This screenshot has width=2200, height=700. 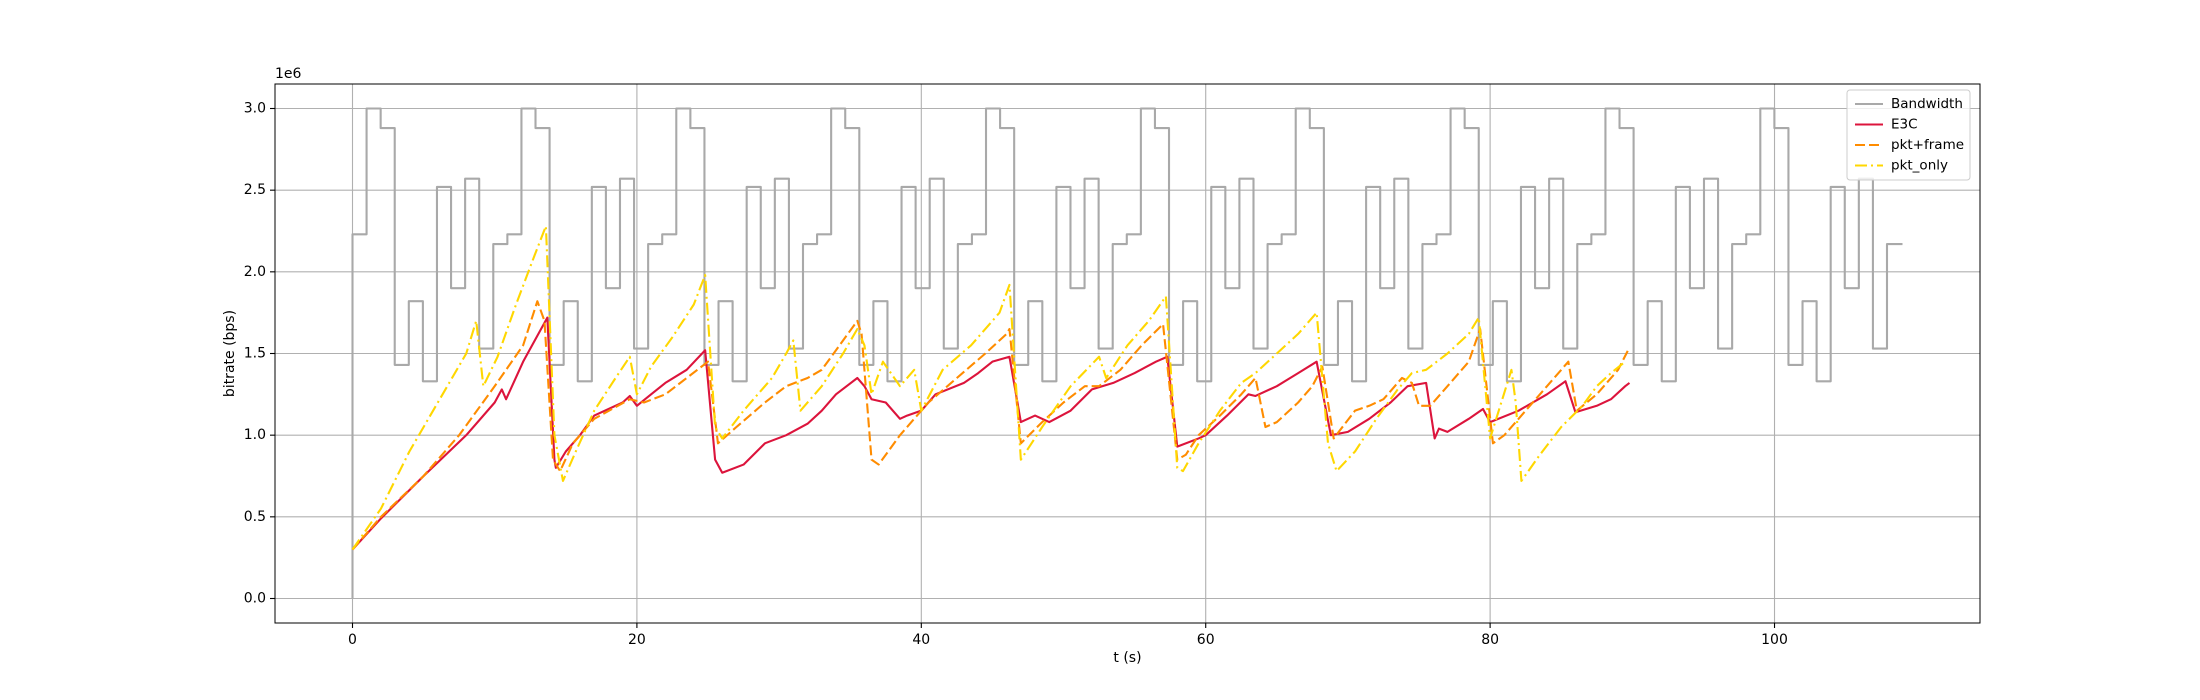 What do you see at coordinates (921, 640) in the screenshot?
I see `x-tick-label: 40` at bounding box center [921, 640].